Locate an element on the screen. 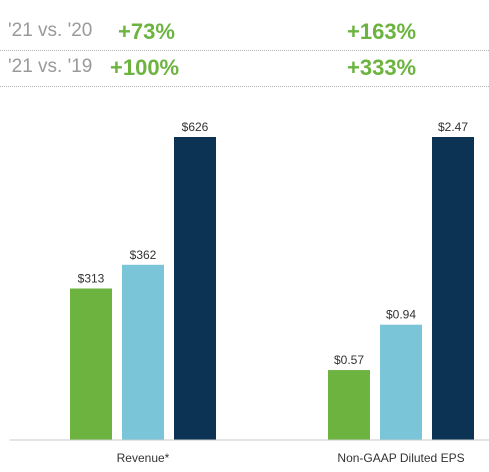 Image resolution: width=489 pixels, height=472 pixels. data-label: $313 is located at coordinates (91, 279).